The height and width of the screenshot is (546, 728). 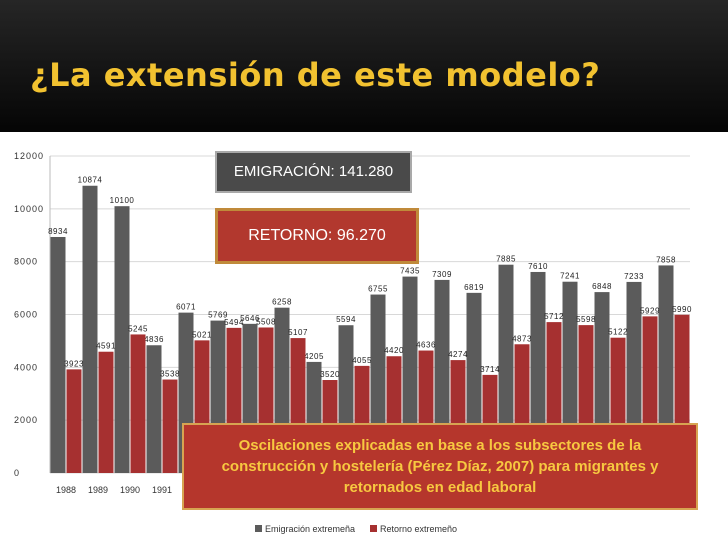 What do you see at coordinates (373, 528) in the screenshot?
I see `legend-swatch-return` at bounding box center [373, 528].